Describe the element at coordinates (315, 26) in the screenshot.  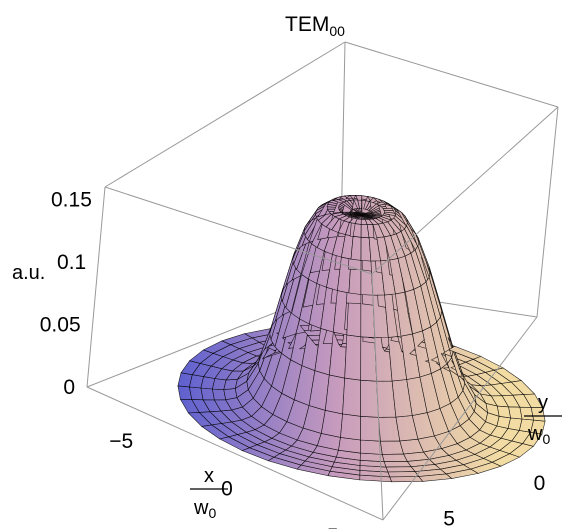
I see `chart-title: TEM00` at that location.